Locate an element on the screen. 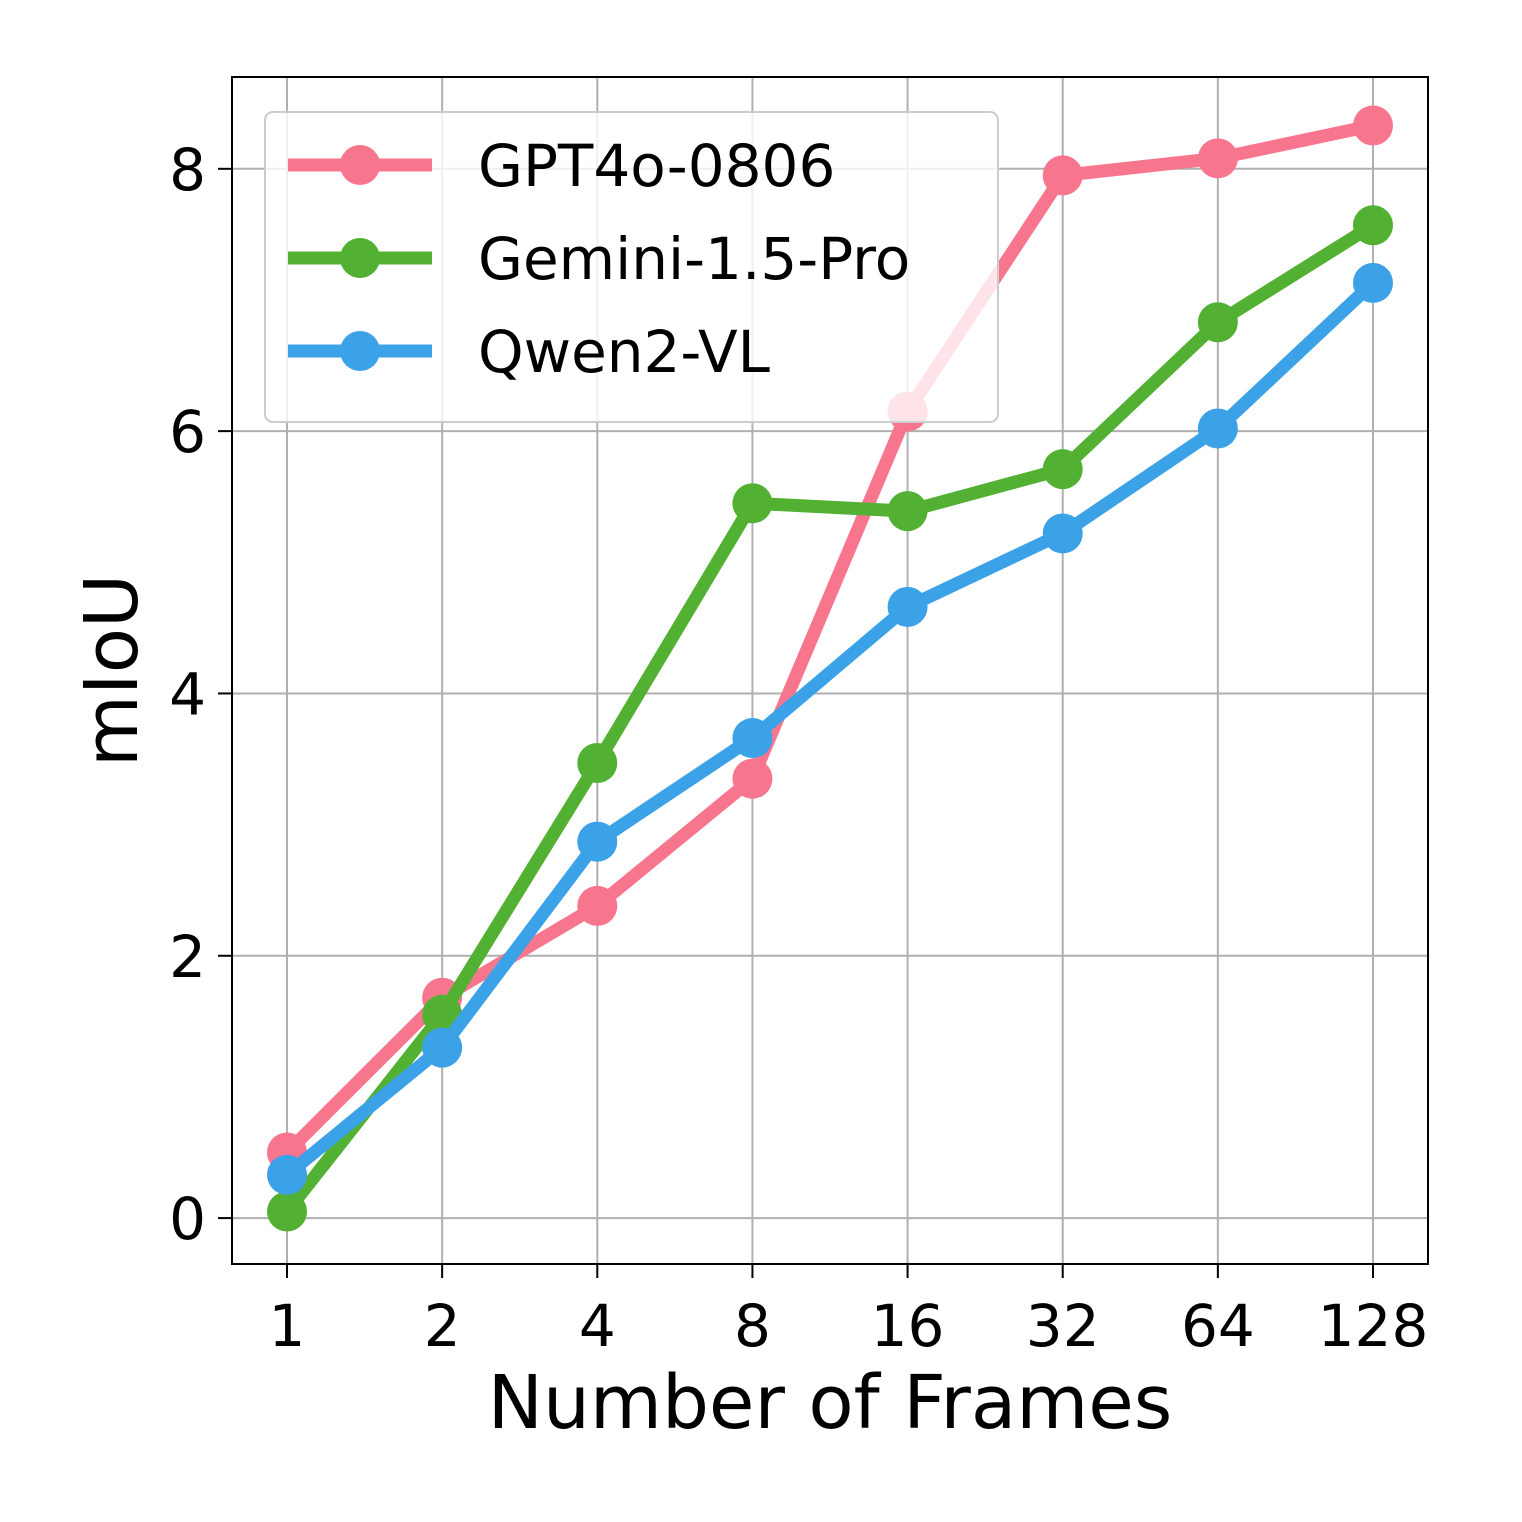 Image resolution: width=1522 pixels, height=1522 pixels. y-tick-label: 8 is located at coordinates (187, 170).